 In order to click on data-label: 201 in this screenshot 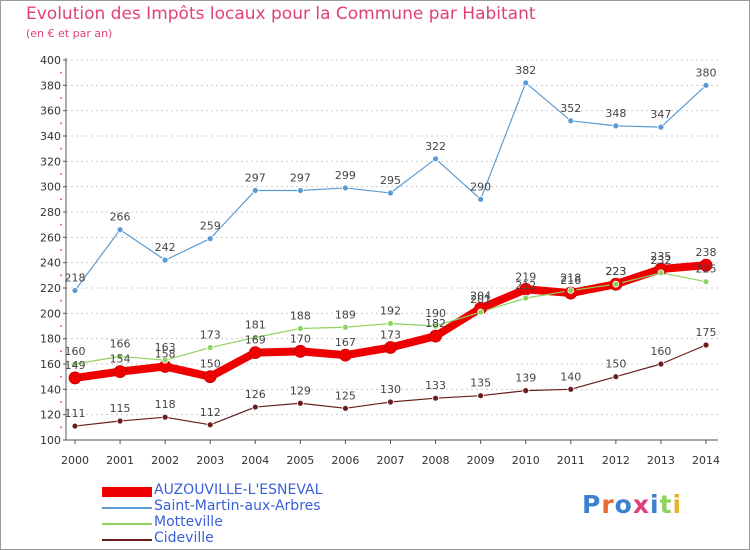, I will do `click(480, 299)`.